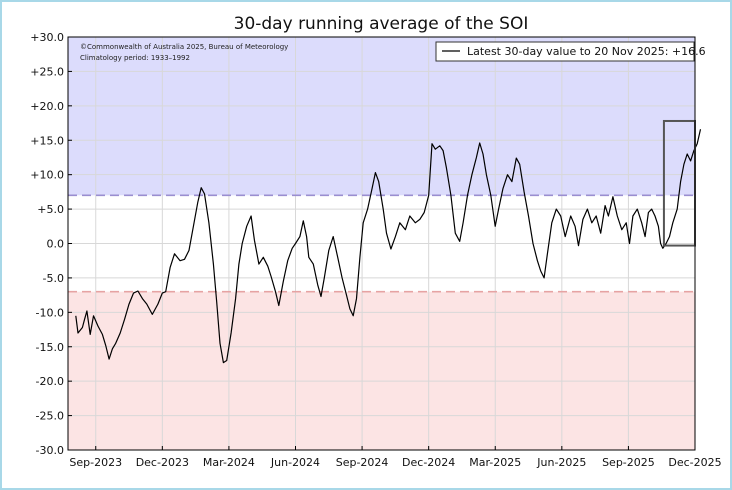 This screenshot has width=732, height=490. I want to click on y-tick-label: +30.0, so click(47, 37).